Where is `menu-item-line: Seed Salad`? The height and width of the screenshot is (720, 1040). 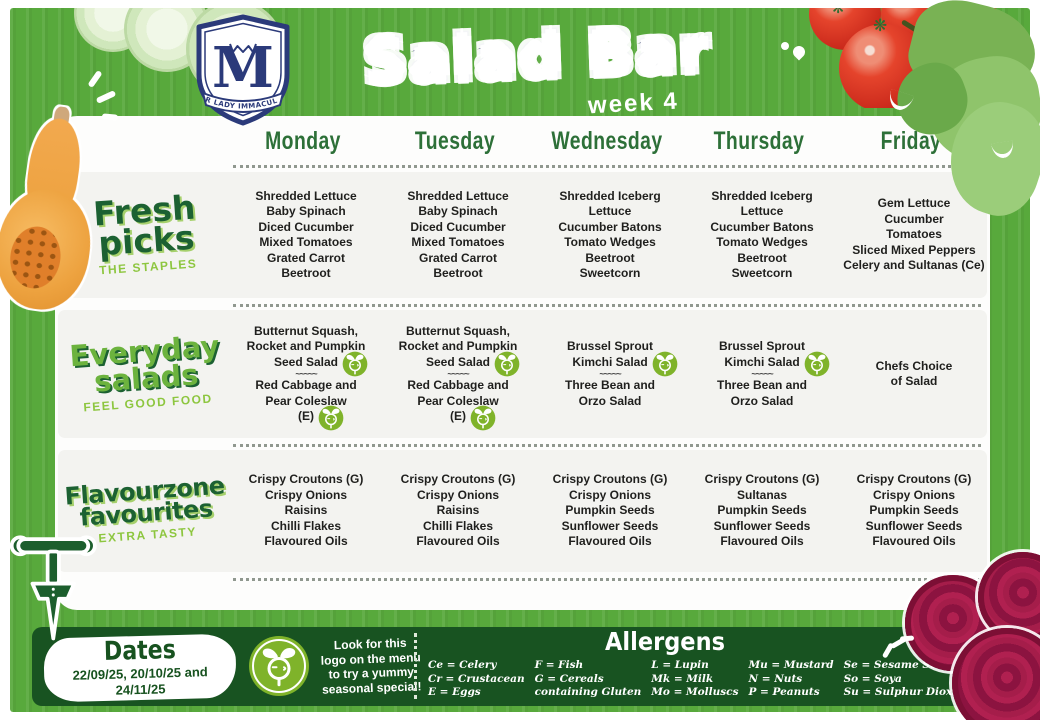 menu-item-line: Seed Salad is located at coordinates (473, 363).